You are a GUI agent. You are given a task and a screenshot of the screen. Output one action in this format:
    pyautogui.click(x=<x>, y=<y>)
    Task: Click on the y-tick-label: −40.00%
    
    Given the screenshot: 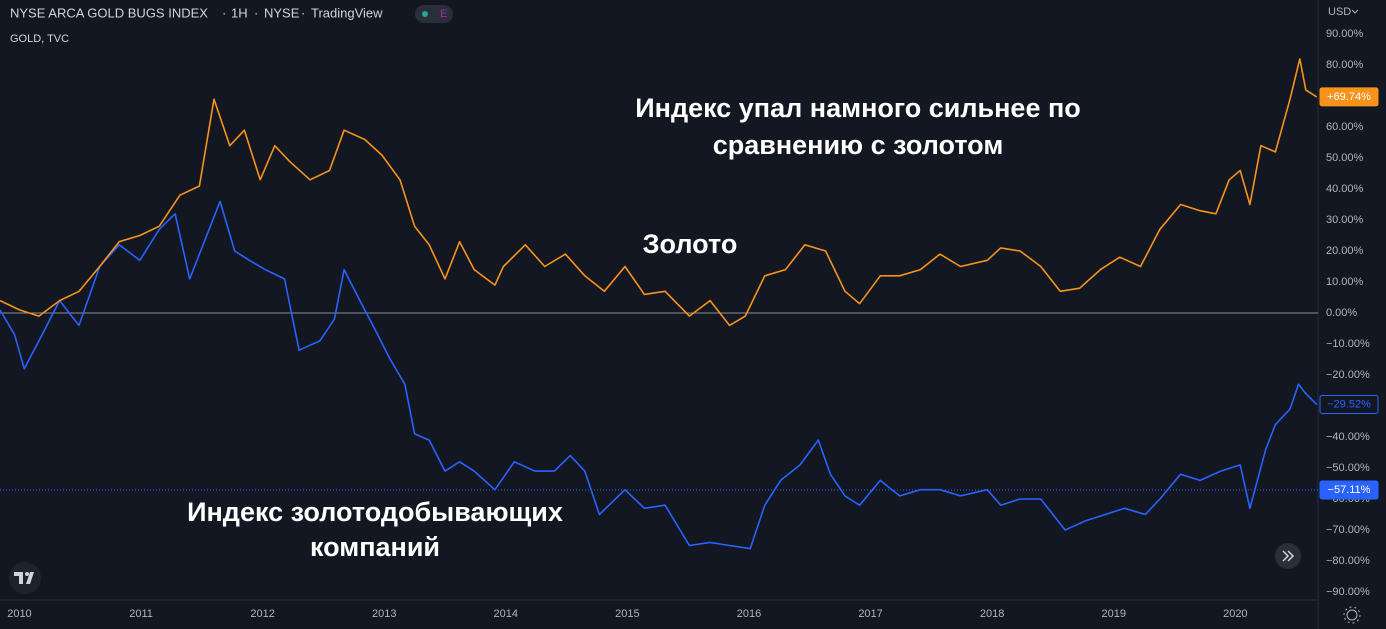 What is the action you would take?
    pyautogui.click(x=1348, y=437)
    